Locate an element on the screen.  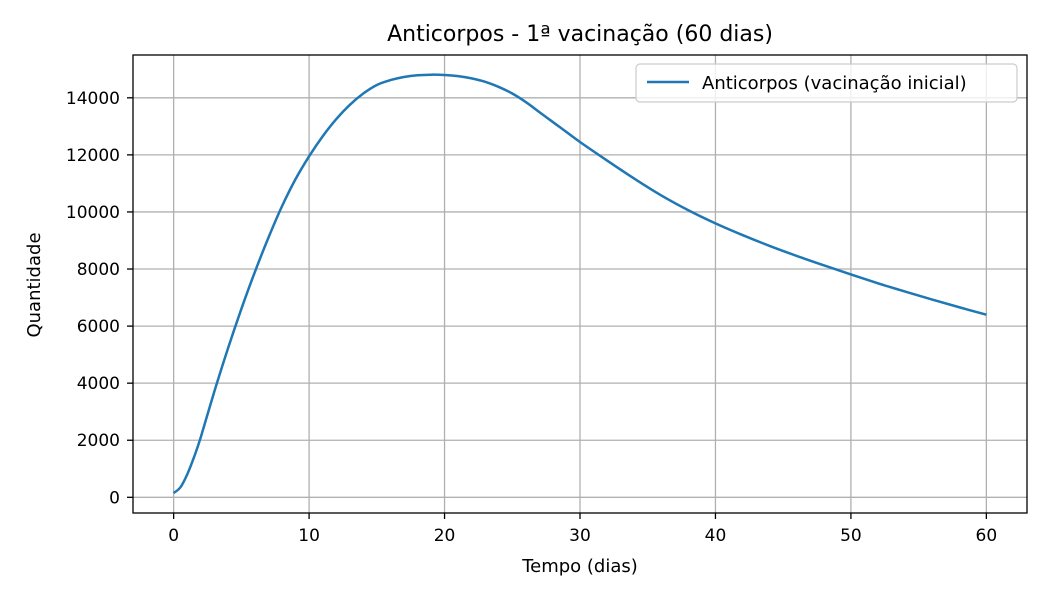
x-tick-label: 20 is located at coordinates (445, 536).